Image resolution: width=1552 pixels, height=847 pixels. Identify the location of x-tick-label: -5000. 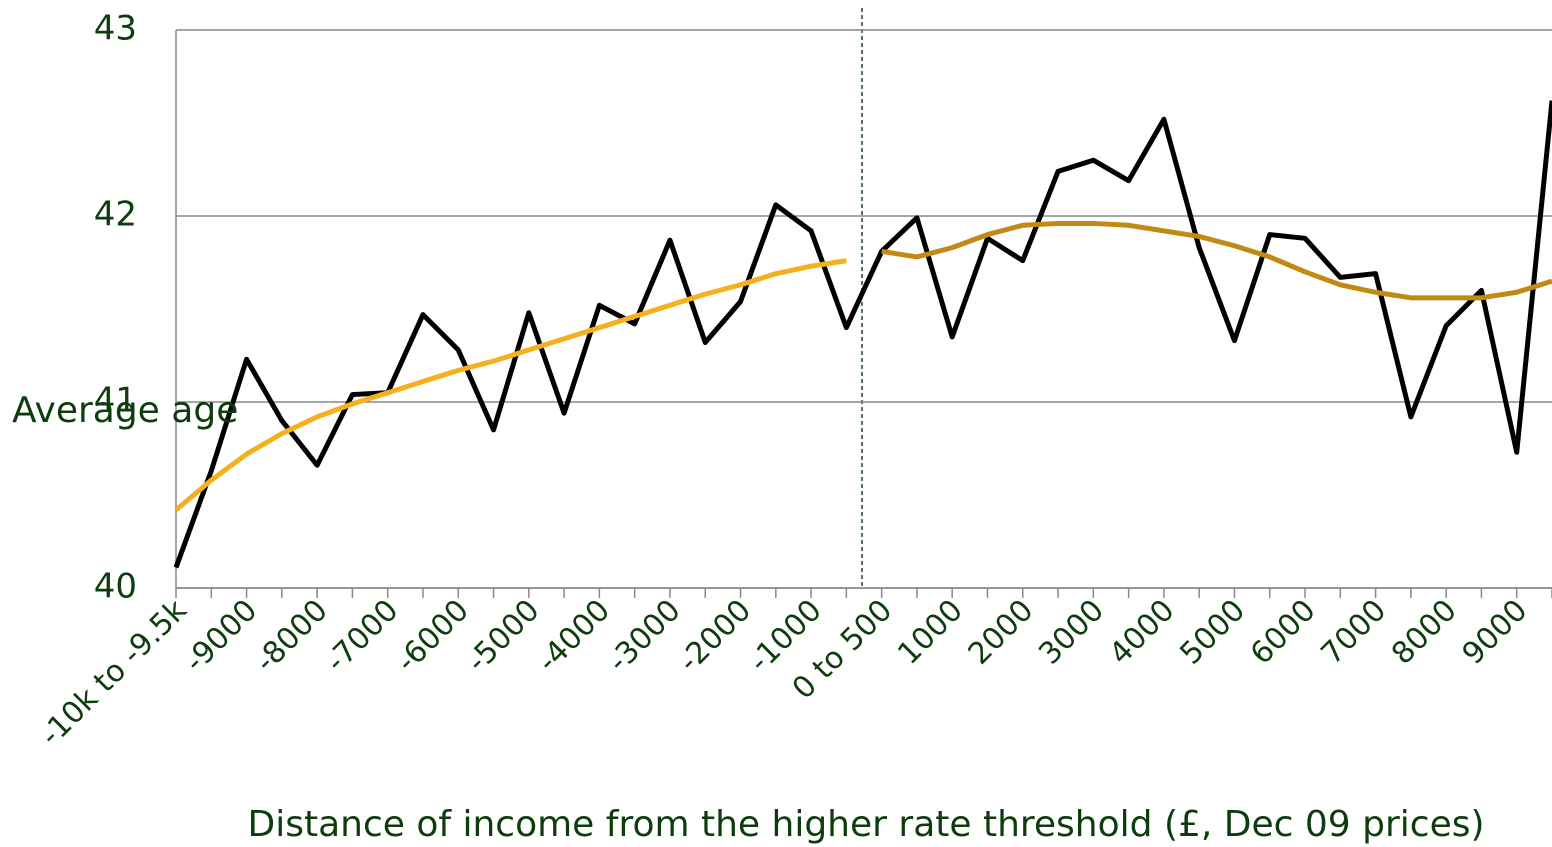
(503, 636).